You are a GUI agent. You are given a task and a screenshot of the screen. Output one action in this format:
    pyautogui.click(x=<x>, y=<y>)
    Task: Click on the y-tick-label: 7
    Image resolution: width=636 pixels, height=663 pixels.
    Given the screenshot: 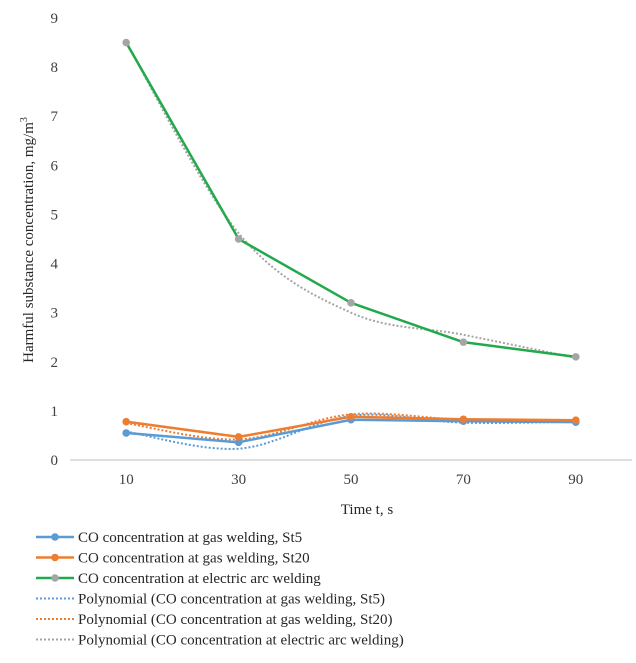 What is the action you would take?
    pyautogui.click(x=55, y=117)
    